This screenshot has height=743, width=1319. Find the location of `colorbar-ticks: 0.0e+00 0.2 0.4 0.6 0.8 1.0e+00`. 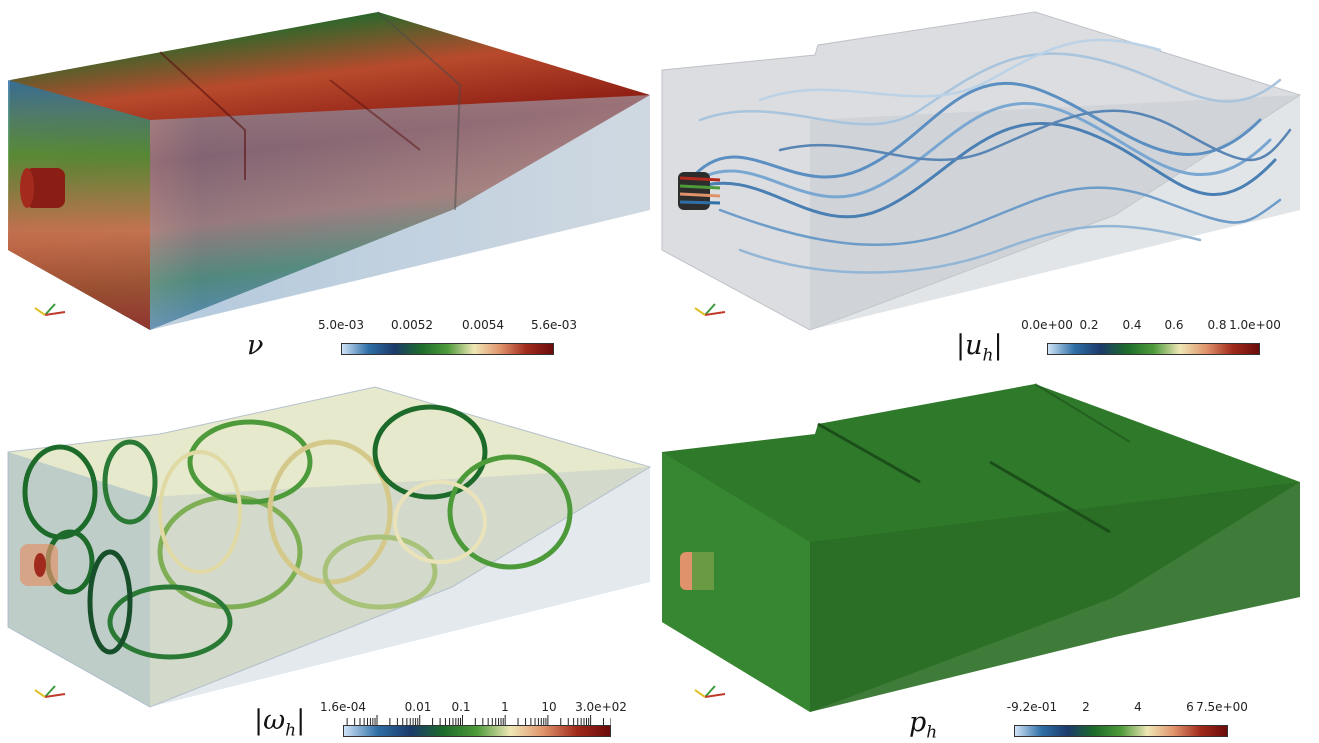

colorbar-ticks: 0.0e+00 0.2 0.4 0.6 0.8 1.0e+00 is located at coordinates (1151, 326).